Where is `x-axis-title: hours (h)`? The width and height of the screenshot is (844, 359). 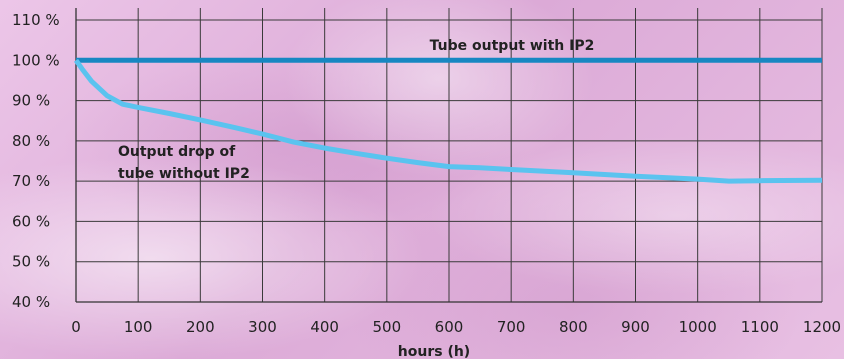 x-axis-title: hours (h) is located at coordinates (434, 351).